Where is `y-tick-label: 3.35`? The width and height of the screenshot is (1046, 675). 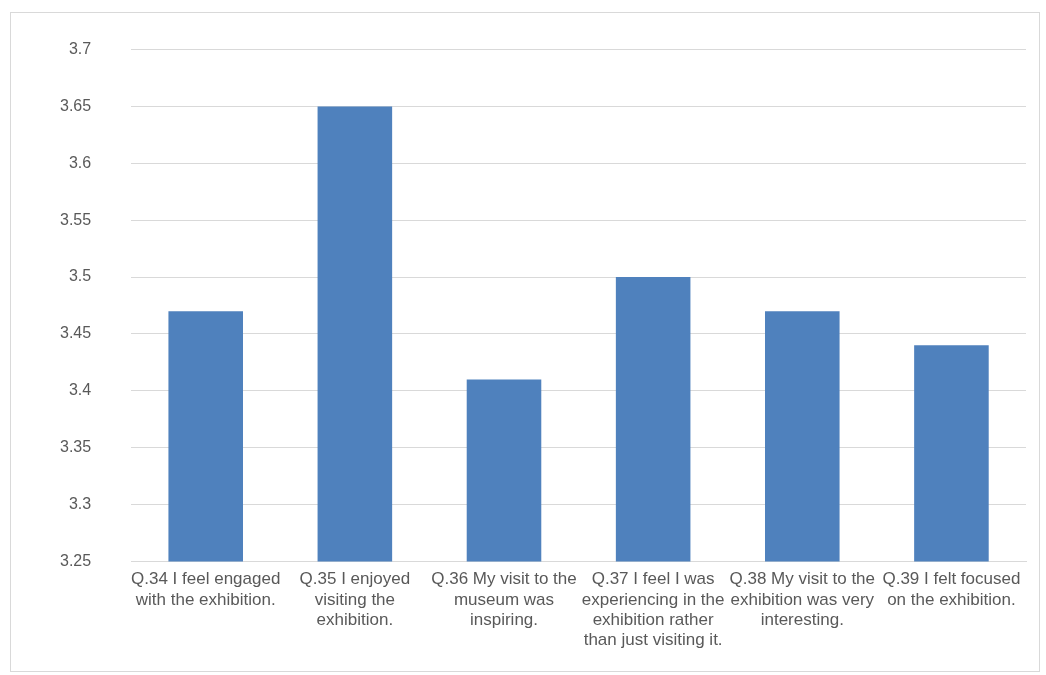
y-tick-label: 3.35 is located at coordinates (76, 447).